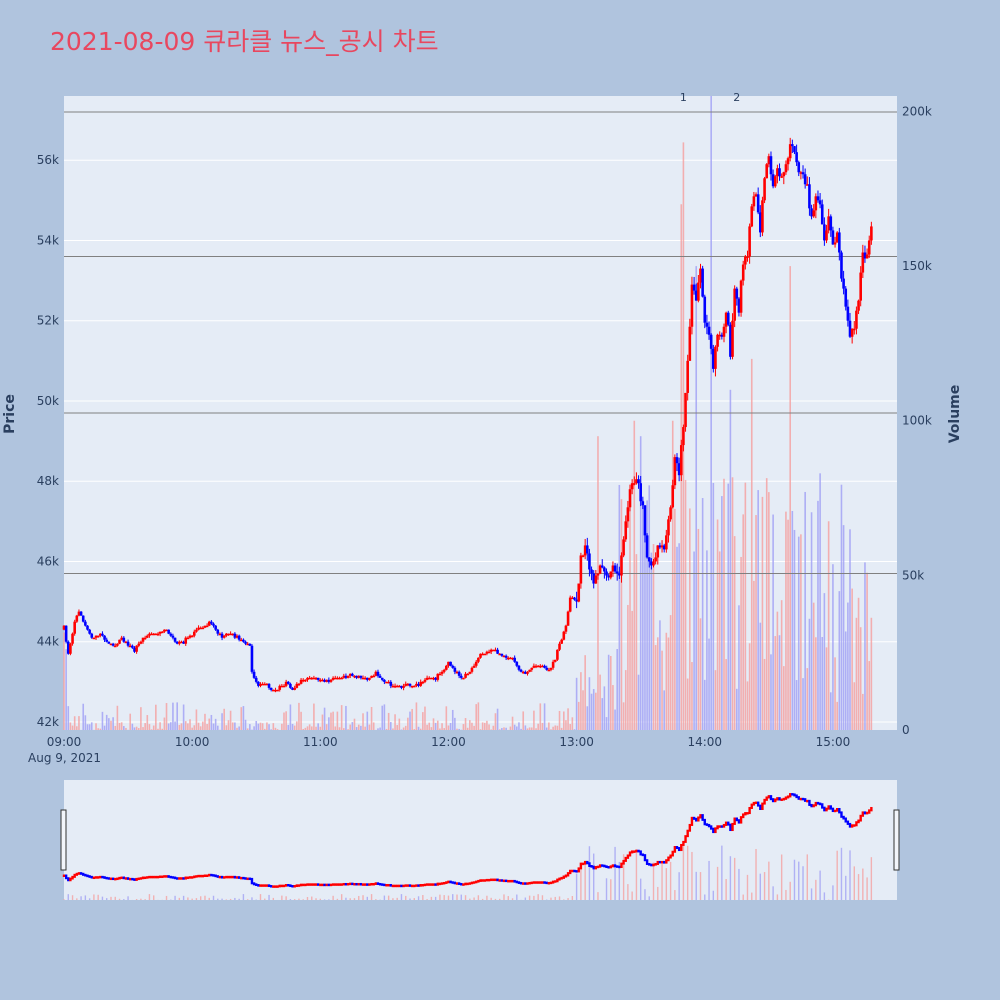 This screenshot has width=1000, height=1000. Describe the element at coordinates (736, 97) in the screenshot. I see `news-annotation-label: 2` at that location.